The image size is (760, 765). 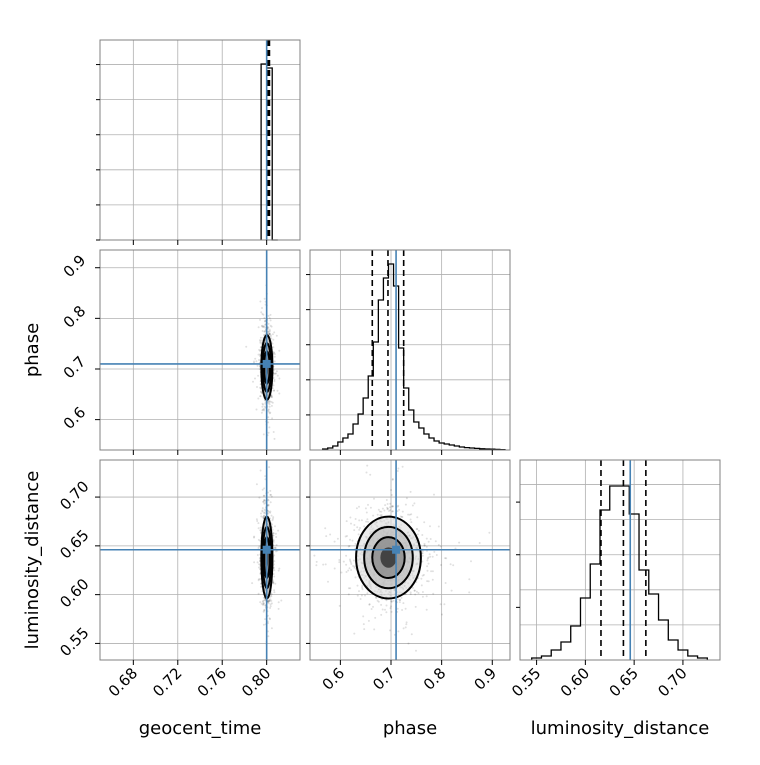 What do you see at coordinates (75, 266) in the screenshot?
I see `y-tick-label: 0.9` at bounding box center [75, 266].